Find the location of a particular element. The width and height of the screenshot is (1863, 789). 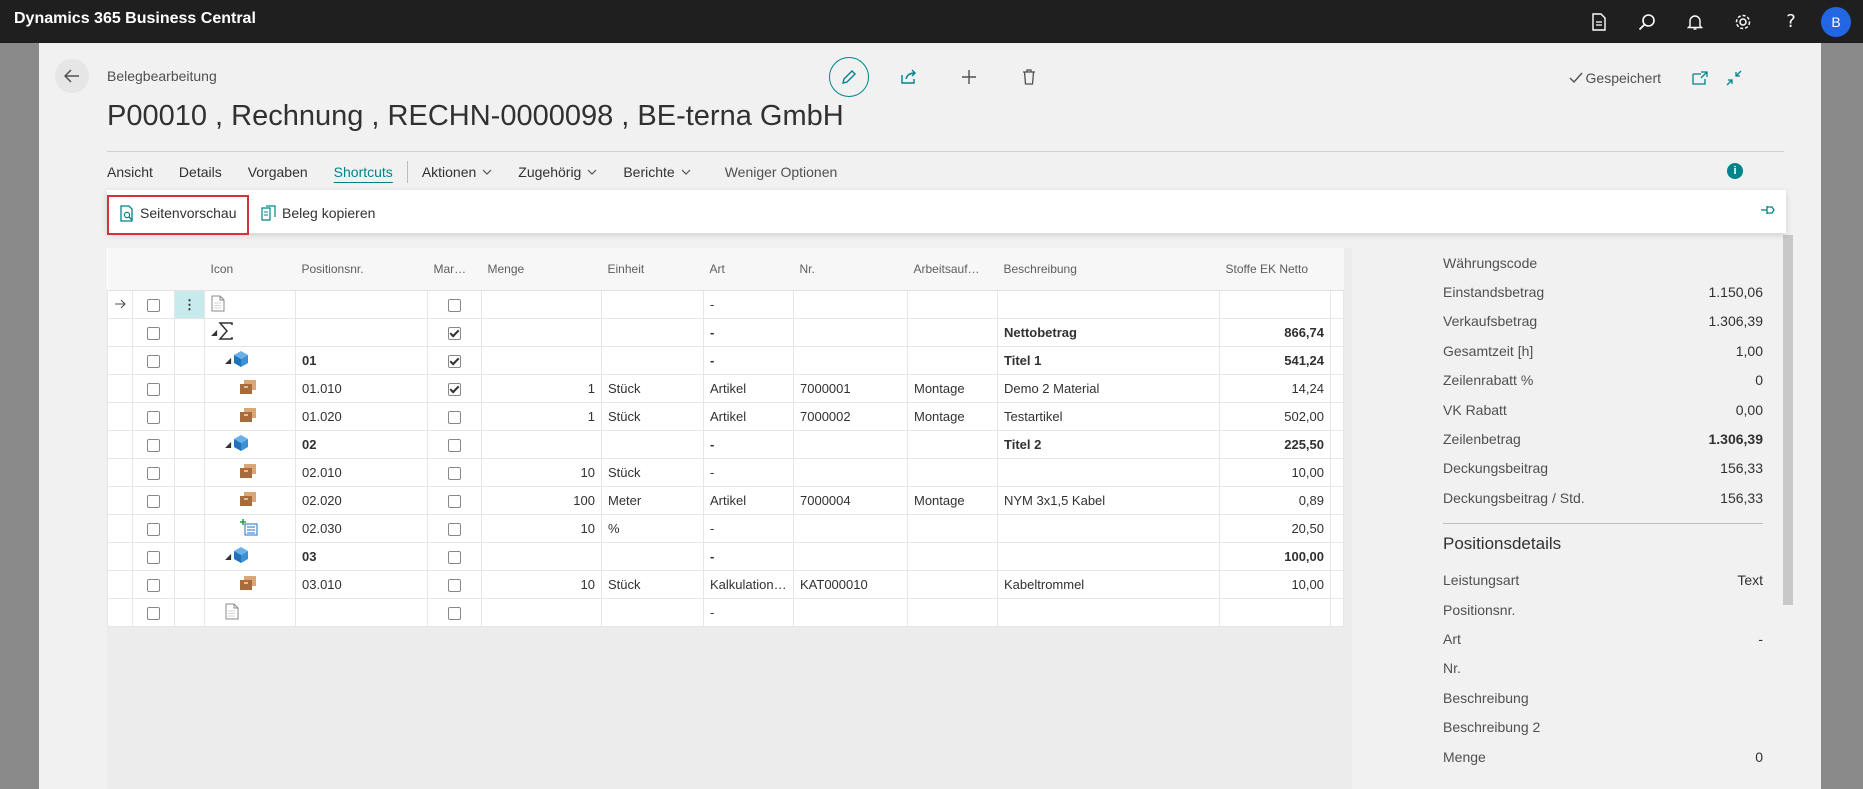

scrollbar is located at coordinates (1788, 511).